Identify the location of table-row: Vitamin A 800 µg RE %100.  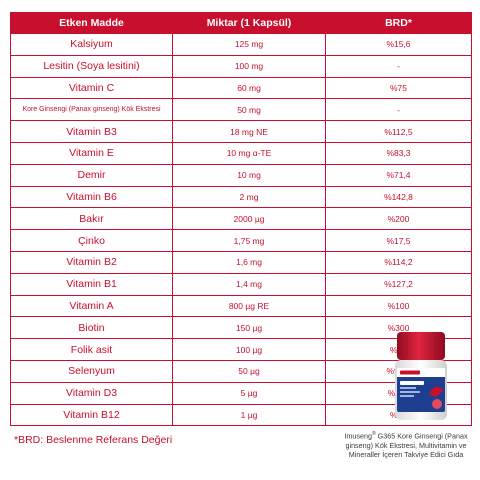
(241, 306).